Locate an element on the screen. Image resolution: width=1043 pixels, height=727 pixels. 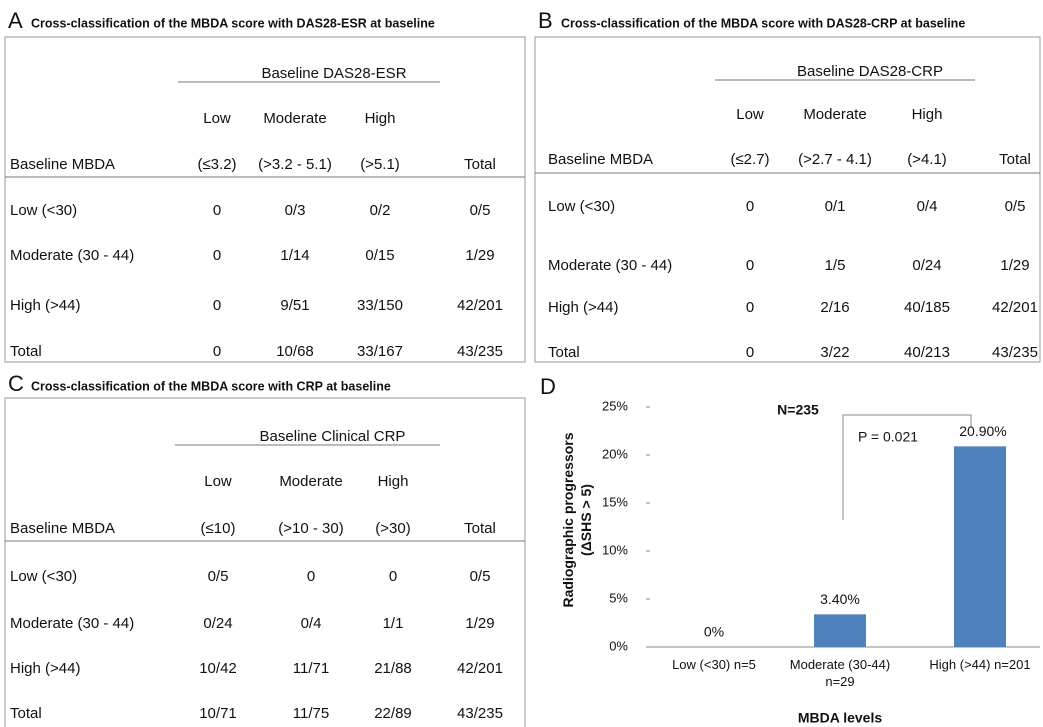
header-cell: (>4.1) is located at coordinates (927, 159).